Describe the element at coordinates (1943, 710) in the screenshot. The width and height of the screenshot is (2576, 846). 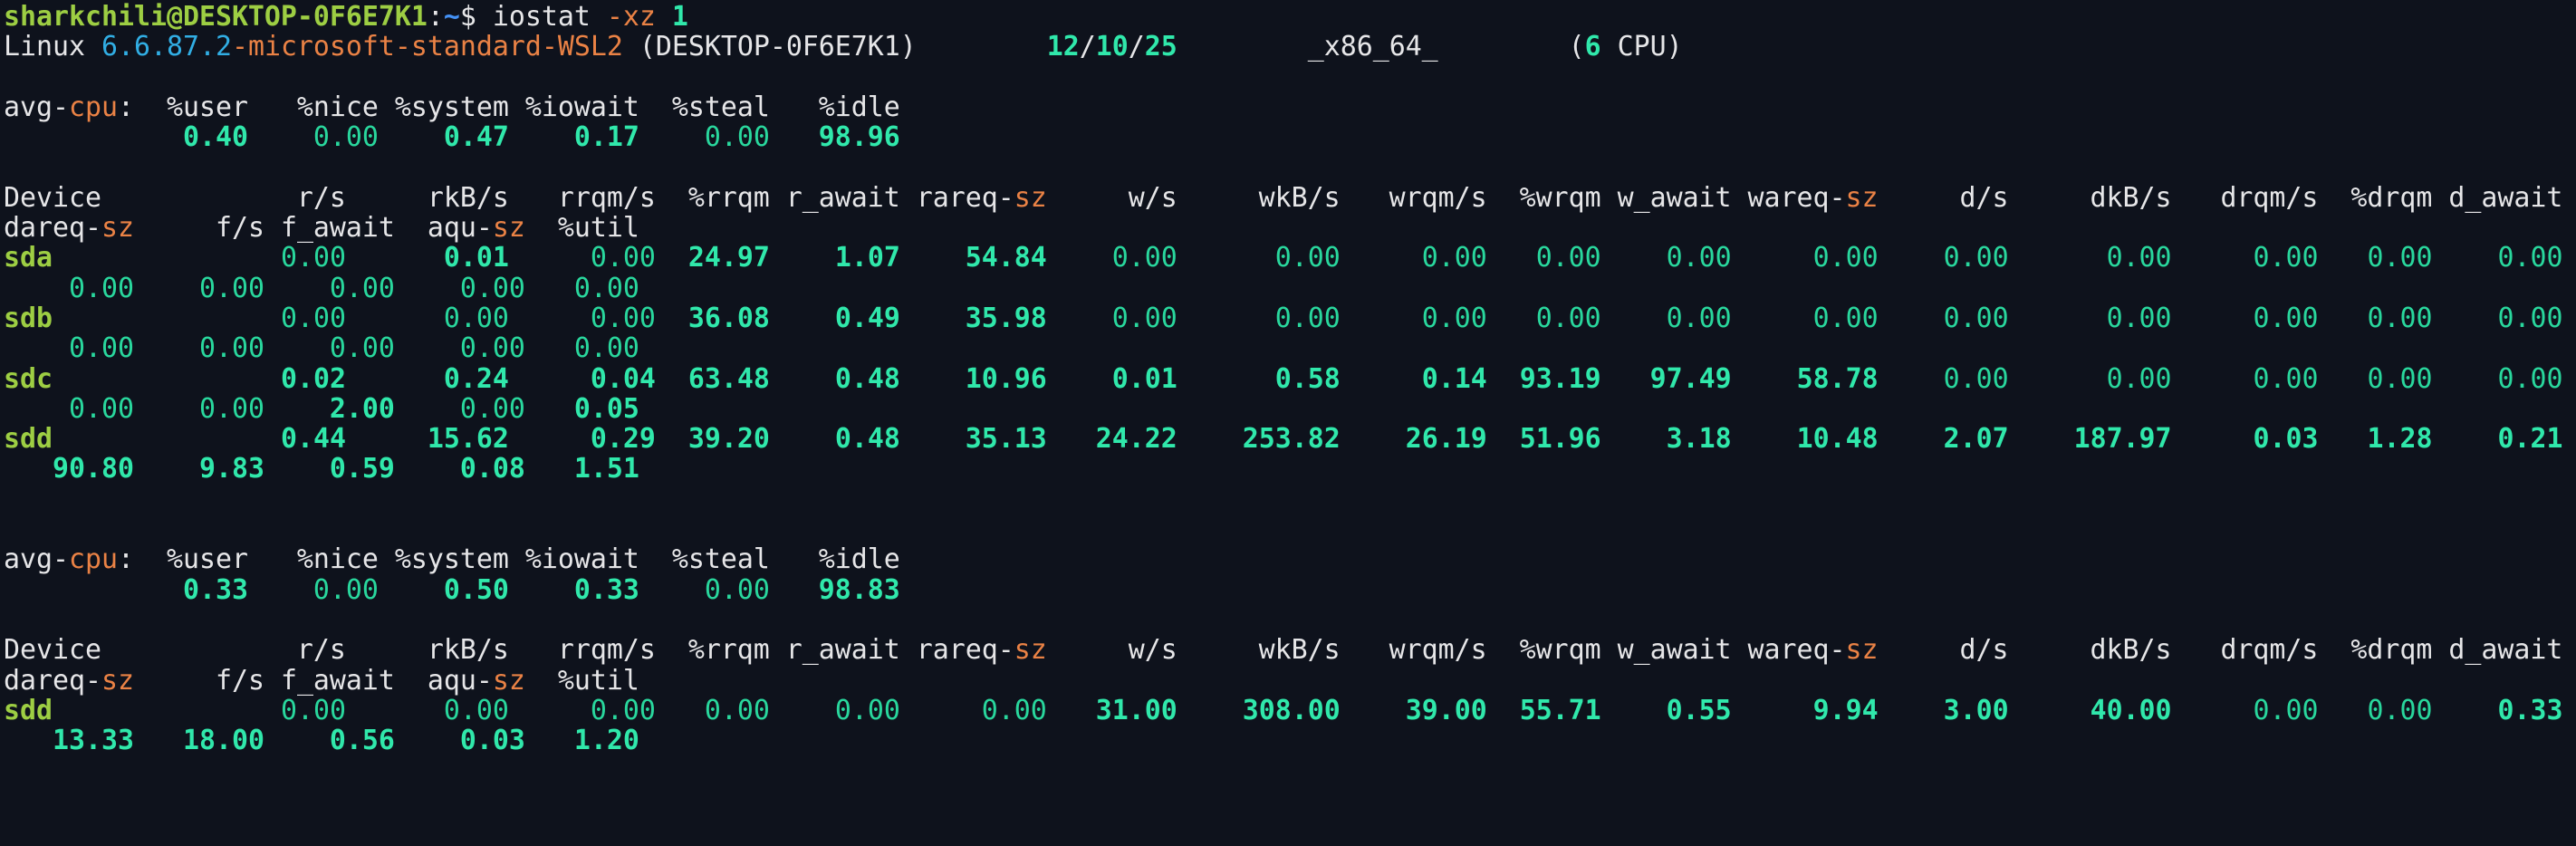
I see `text-segment: 3.00` at that location.